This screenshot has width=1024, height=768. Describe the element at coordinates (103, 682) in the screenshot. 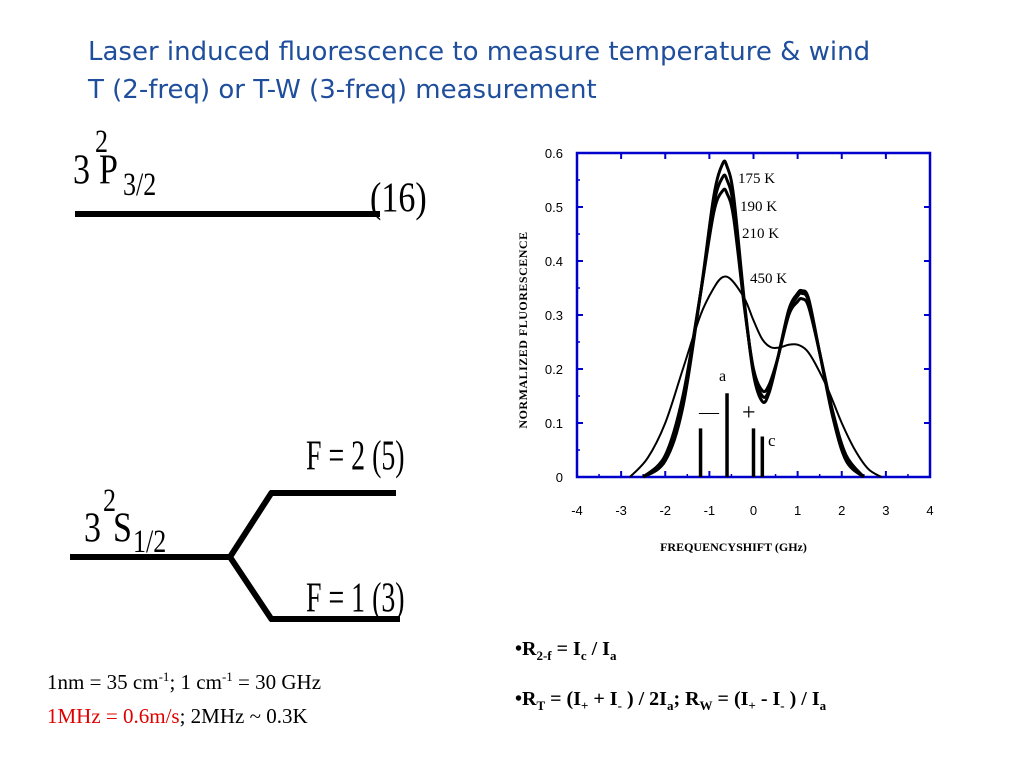

I see `note-text: 1nm = 35 cm` at that location.